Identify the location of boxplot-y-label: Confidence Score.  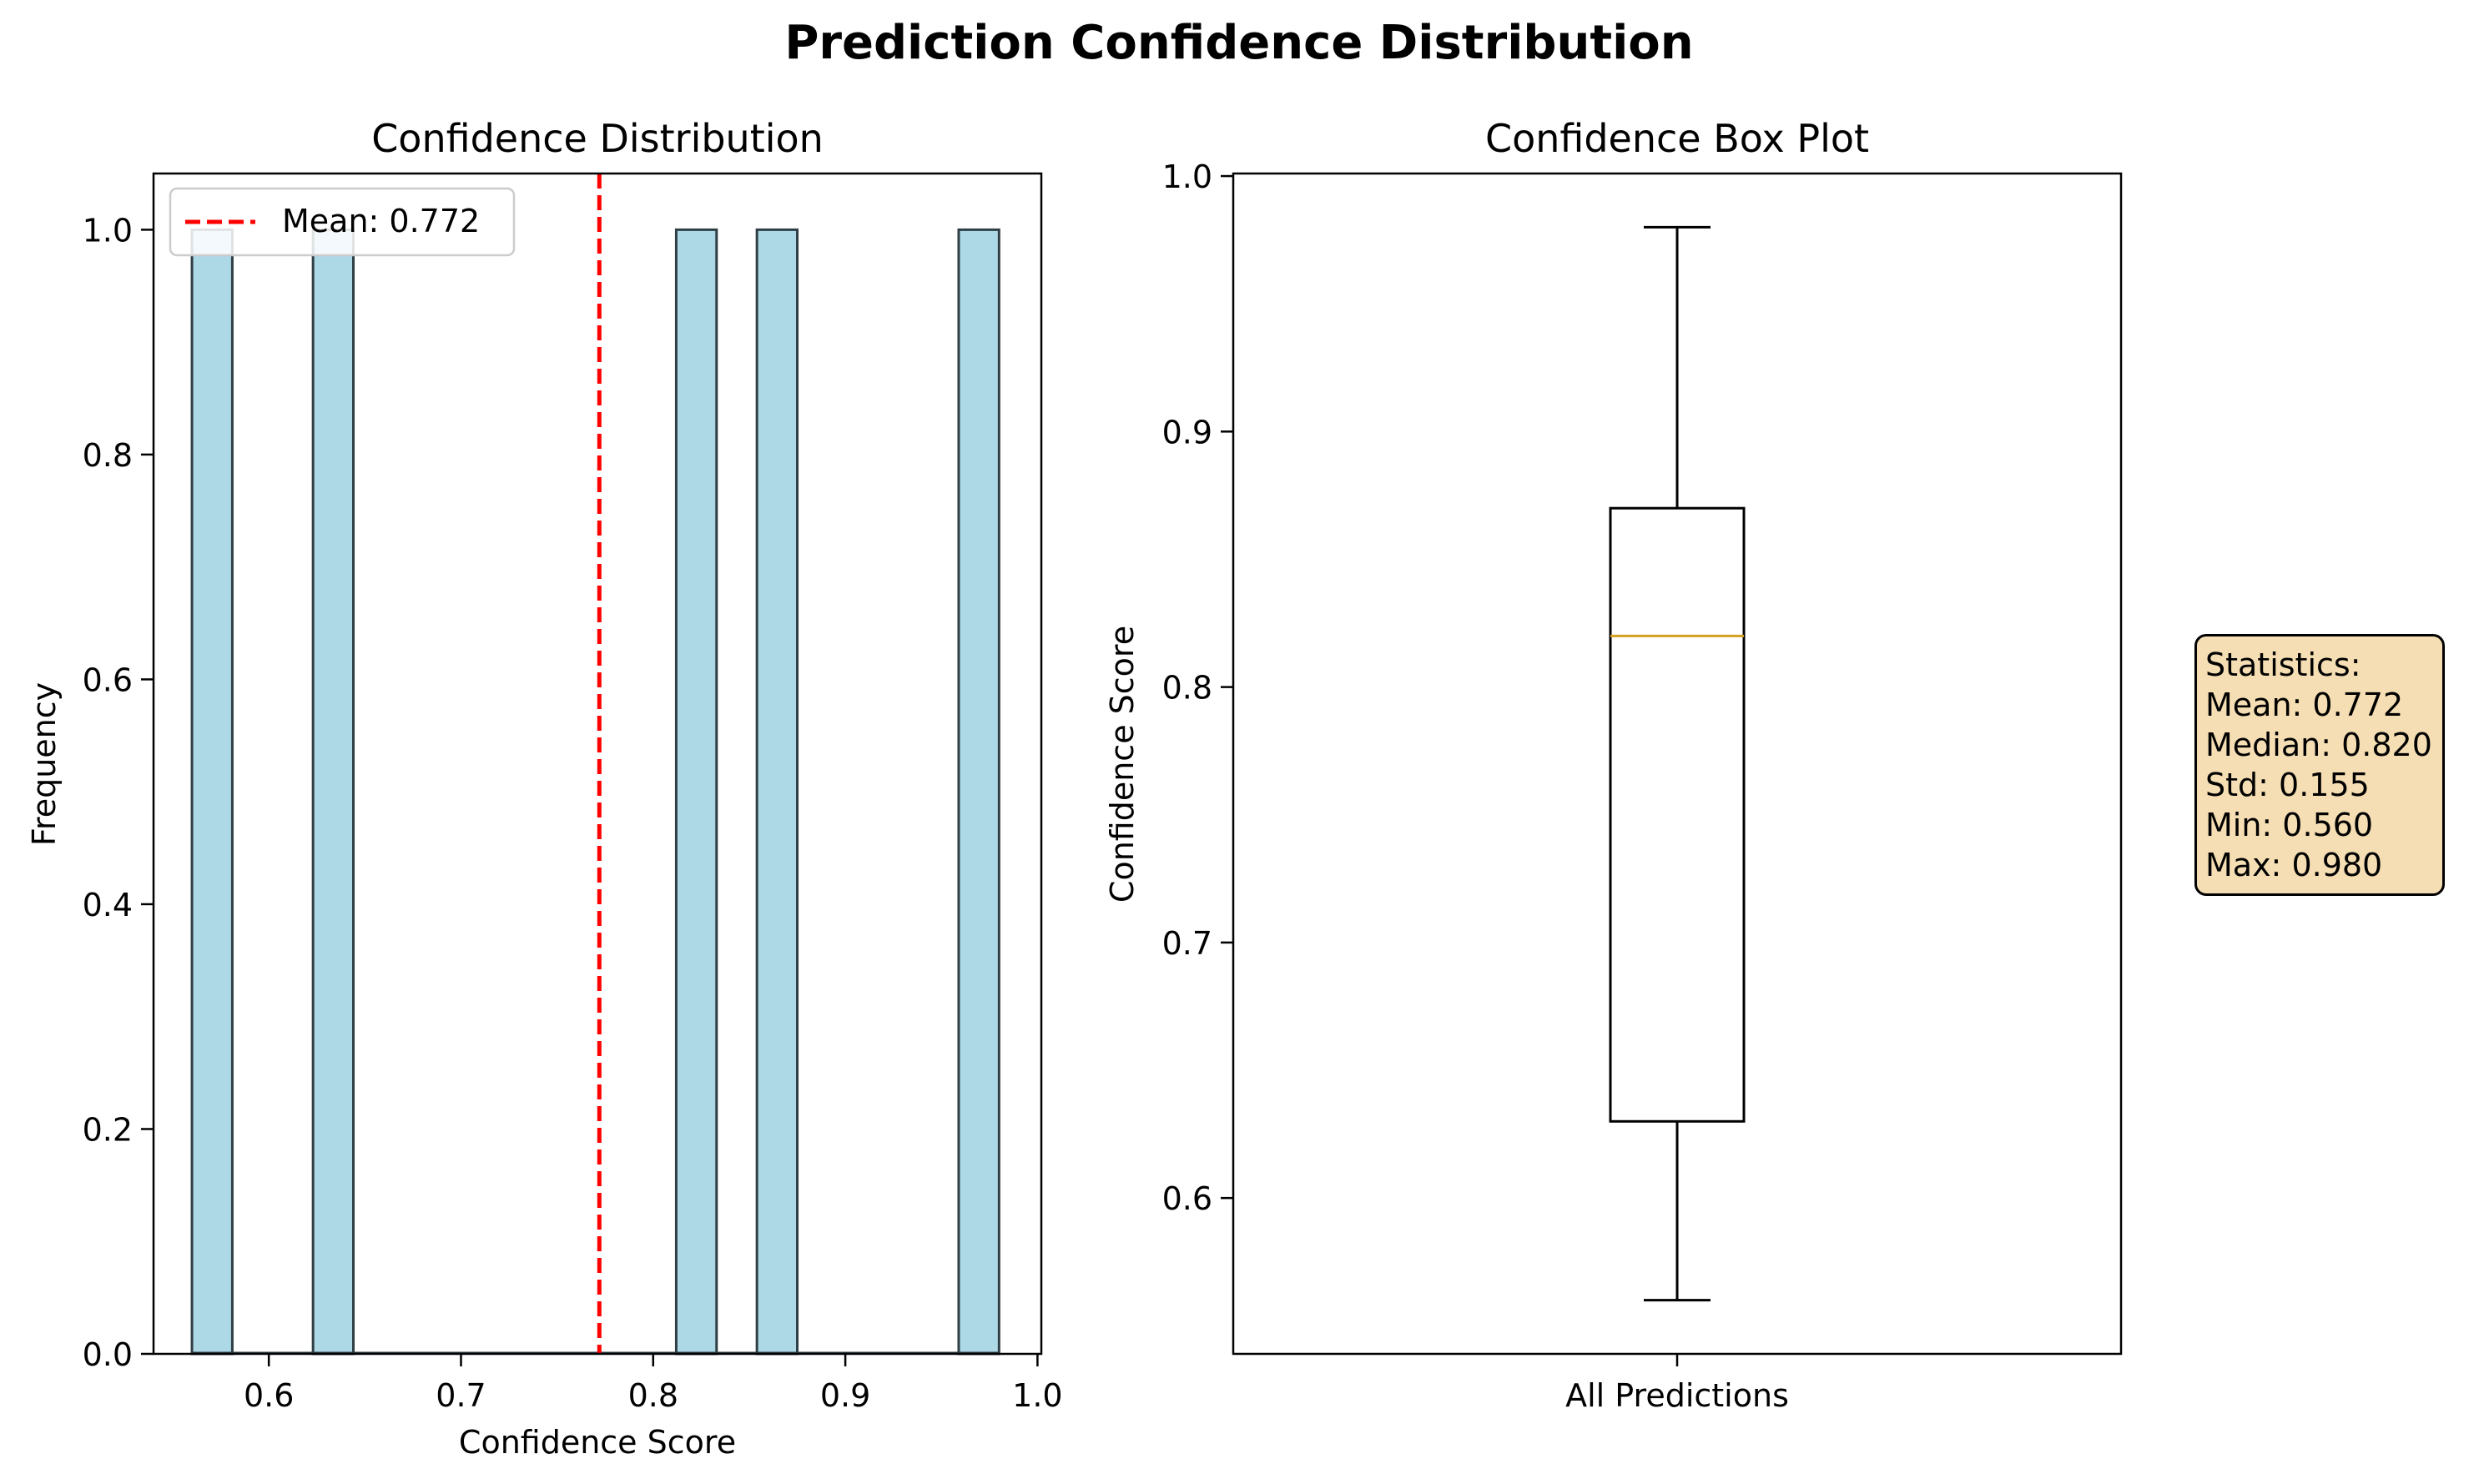
(1123, 765).